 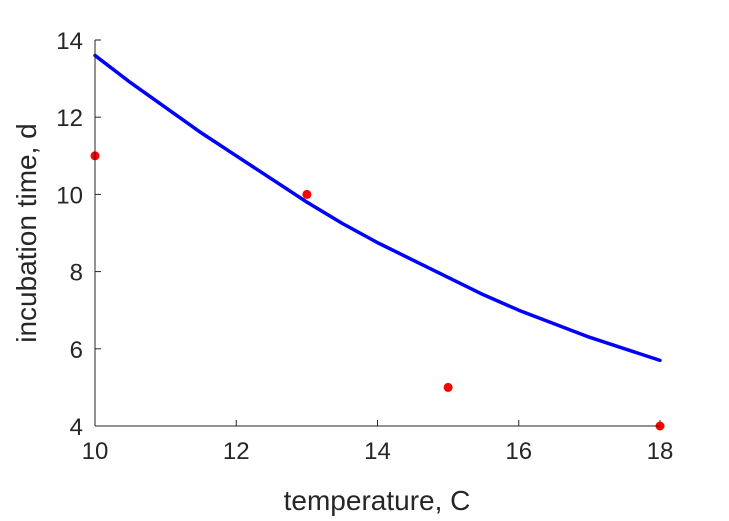 What do you see at coordinates (76, 350) in the screenshot?
I see `y-tick-label: 6` at bounding box center [76, 350].